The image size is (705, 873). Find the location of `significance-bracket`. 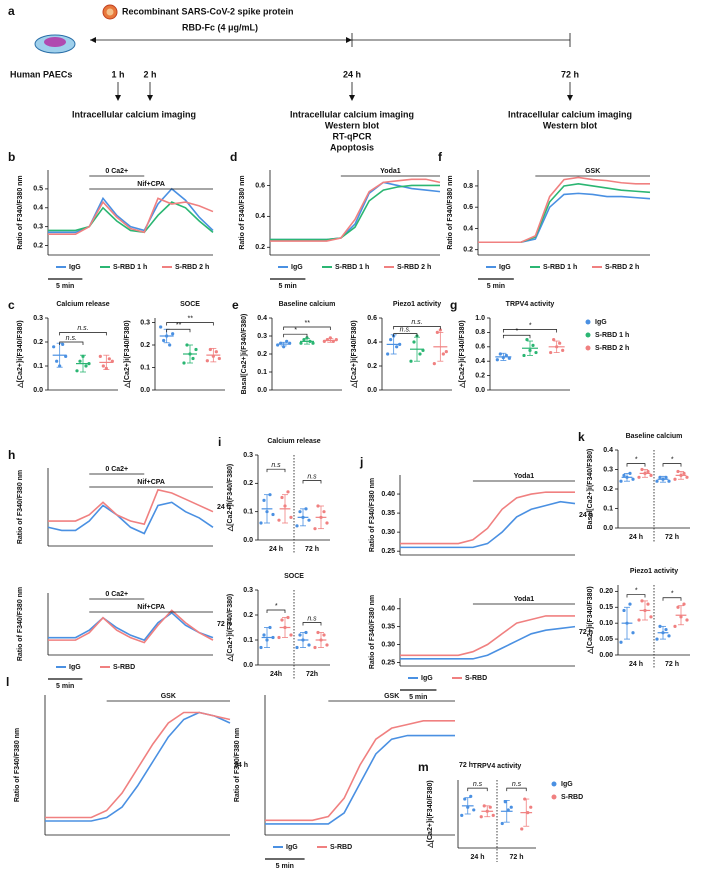

significance-bracket is located at coordinates (190, 324).